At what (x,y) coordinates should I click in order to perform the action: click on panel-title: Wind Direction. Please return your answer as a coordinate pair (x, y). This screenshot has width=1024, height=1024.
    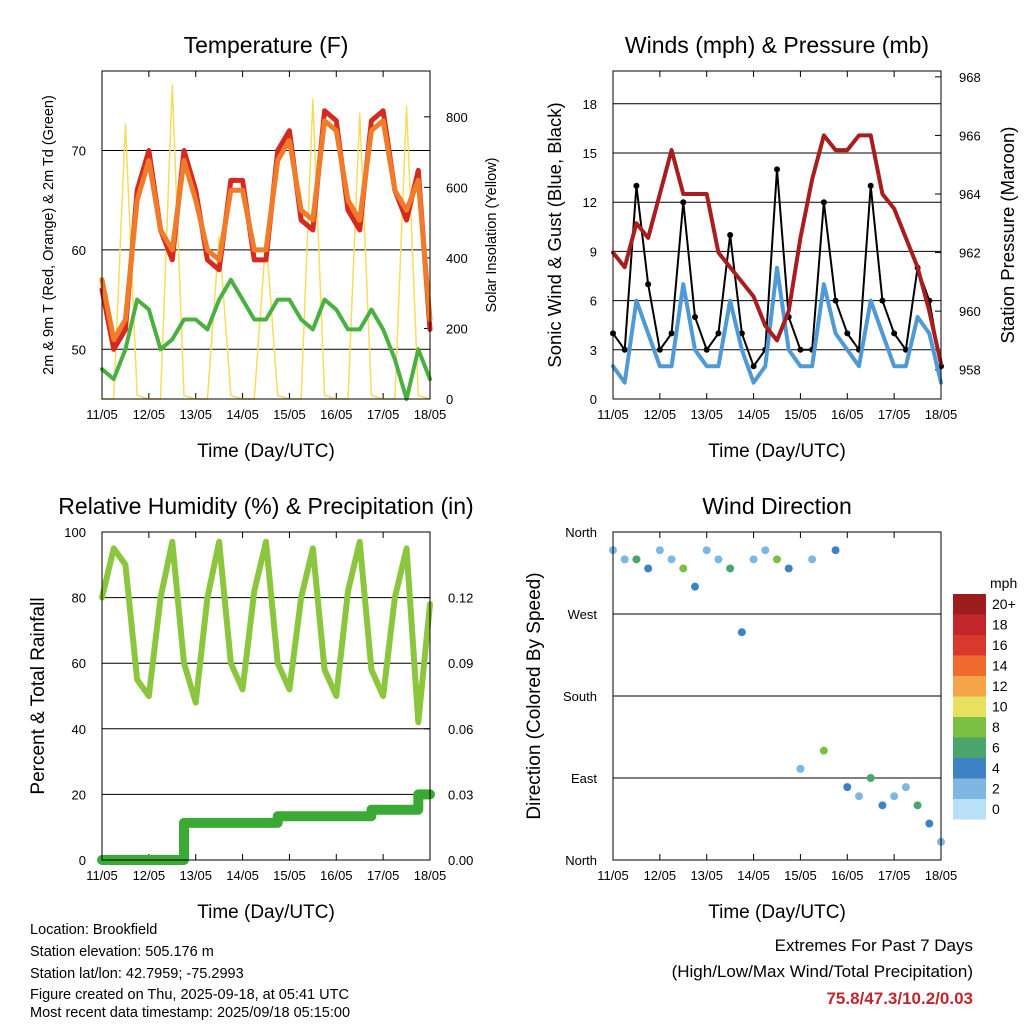
    Looking at the image, I should click on (777, 506).